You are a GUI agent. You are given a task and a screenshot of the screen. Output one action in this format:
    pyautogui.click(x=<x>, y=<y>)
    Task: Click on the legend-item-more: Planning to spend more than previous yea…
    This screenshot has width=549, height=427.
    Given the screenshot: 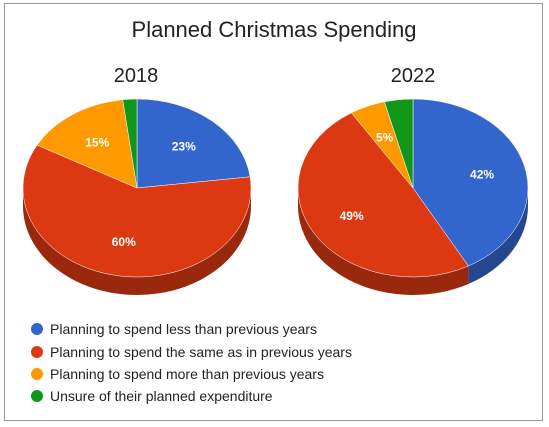 What is the action you would take?
    pyautogui.click(x=177, y=374)
    